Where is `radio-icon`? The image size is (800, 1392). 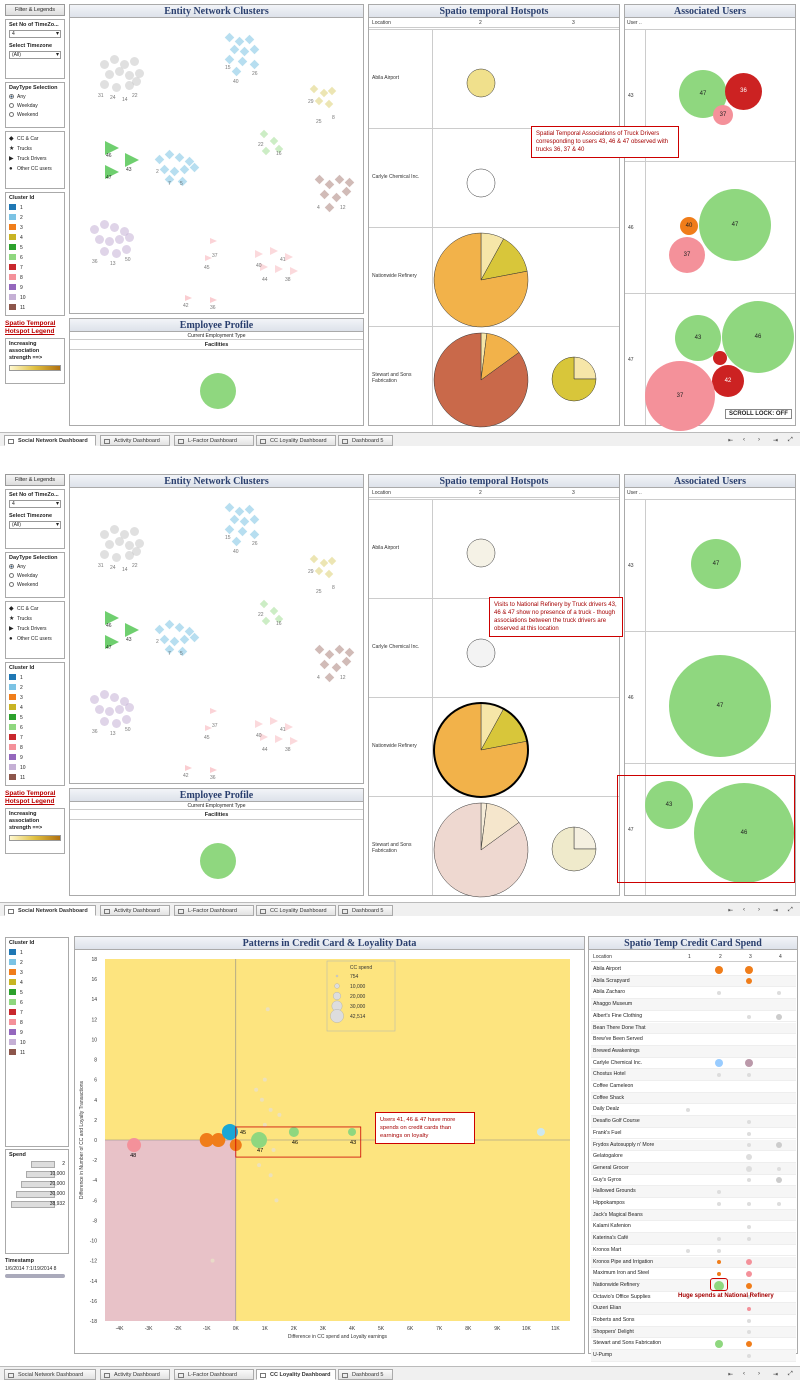
radio-icon is located at coordinates (11, 575).